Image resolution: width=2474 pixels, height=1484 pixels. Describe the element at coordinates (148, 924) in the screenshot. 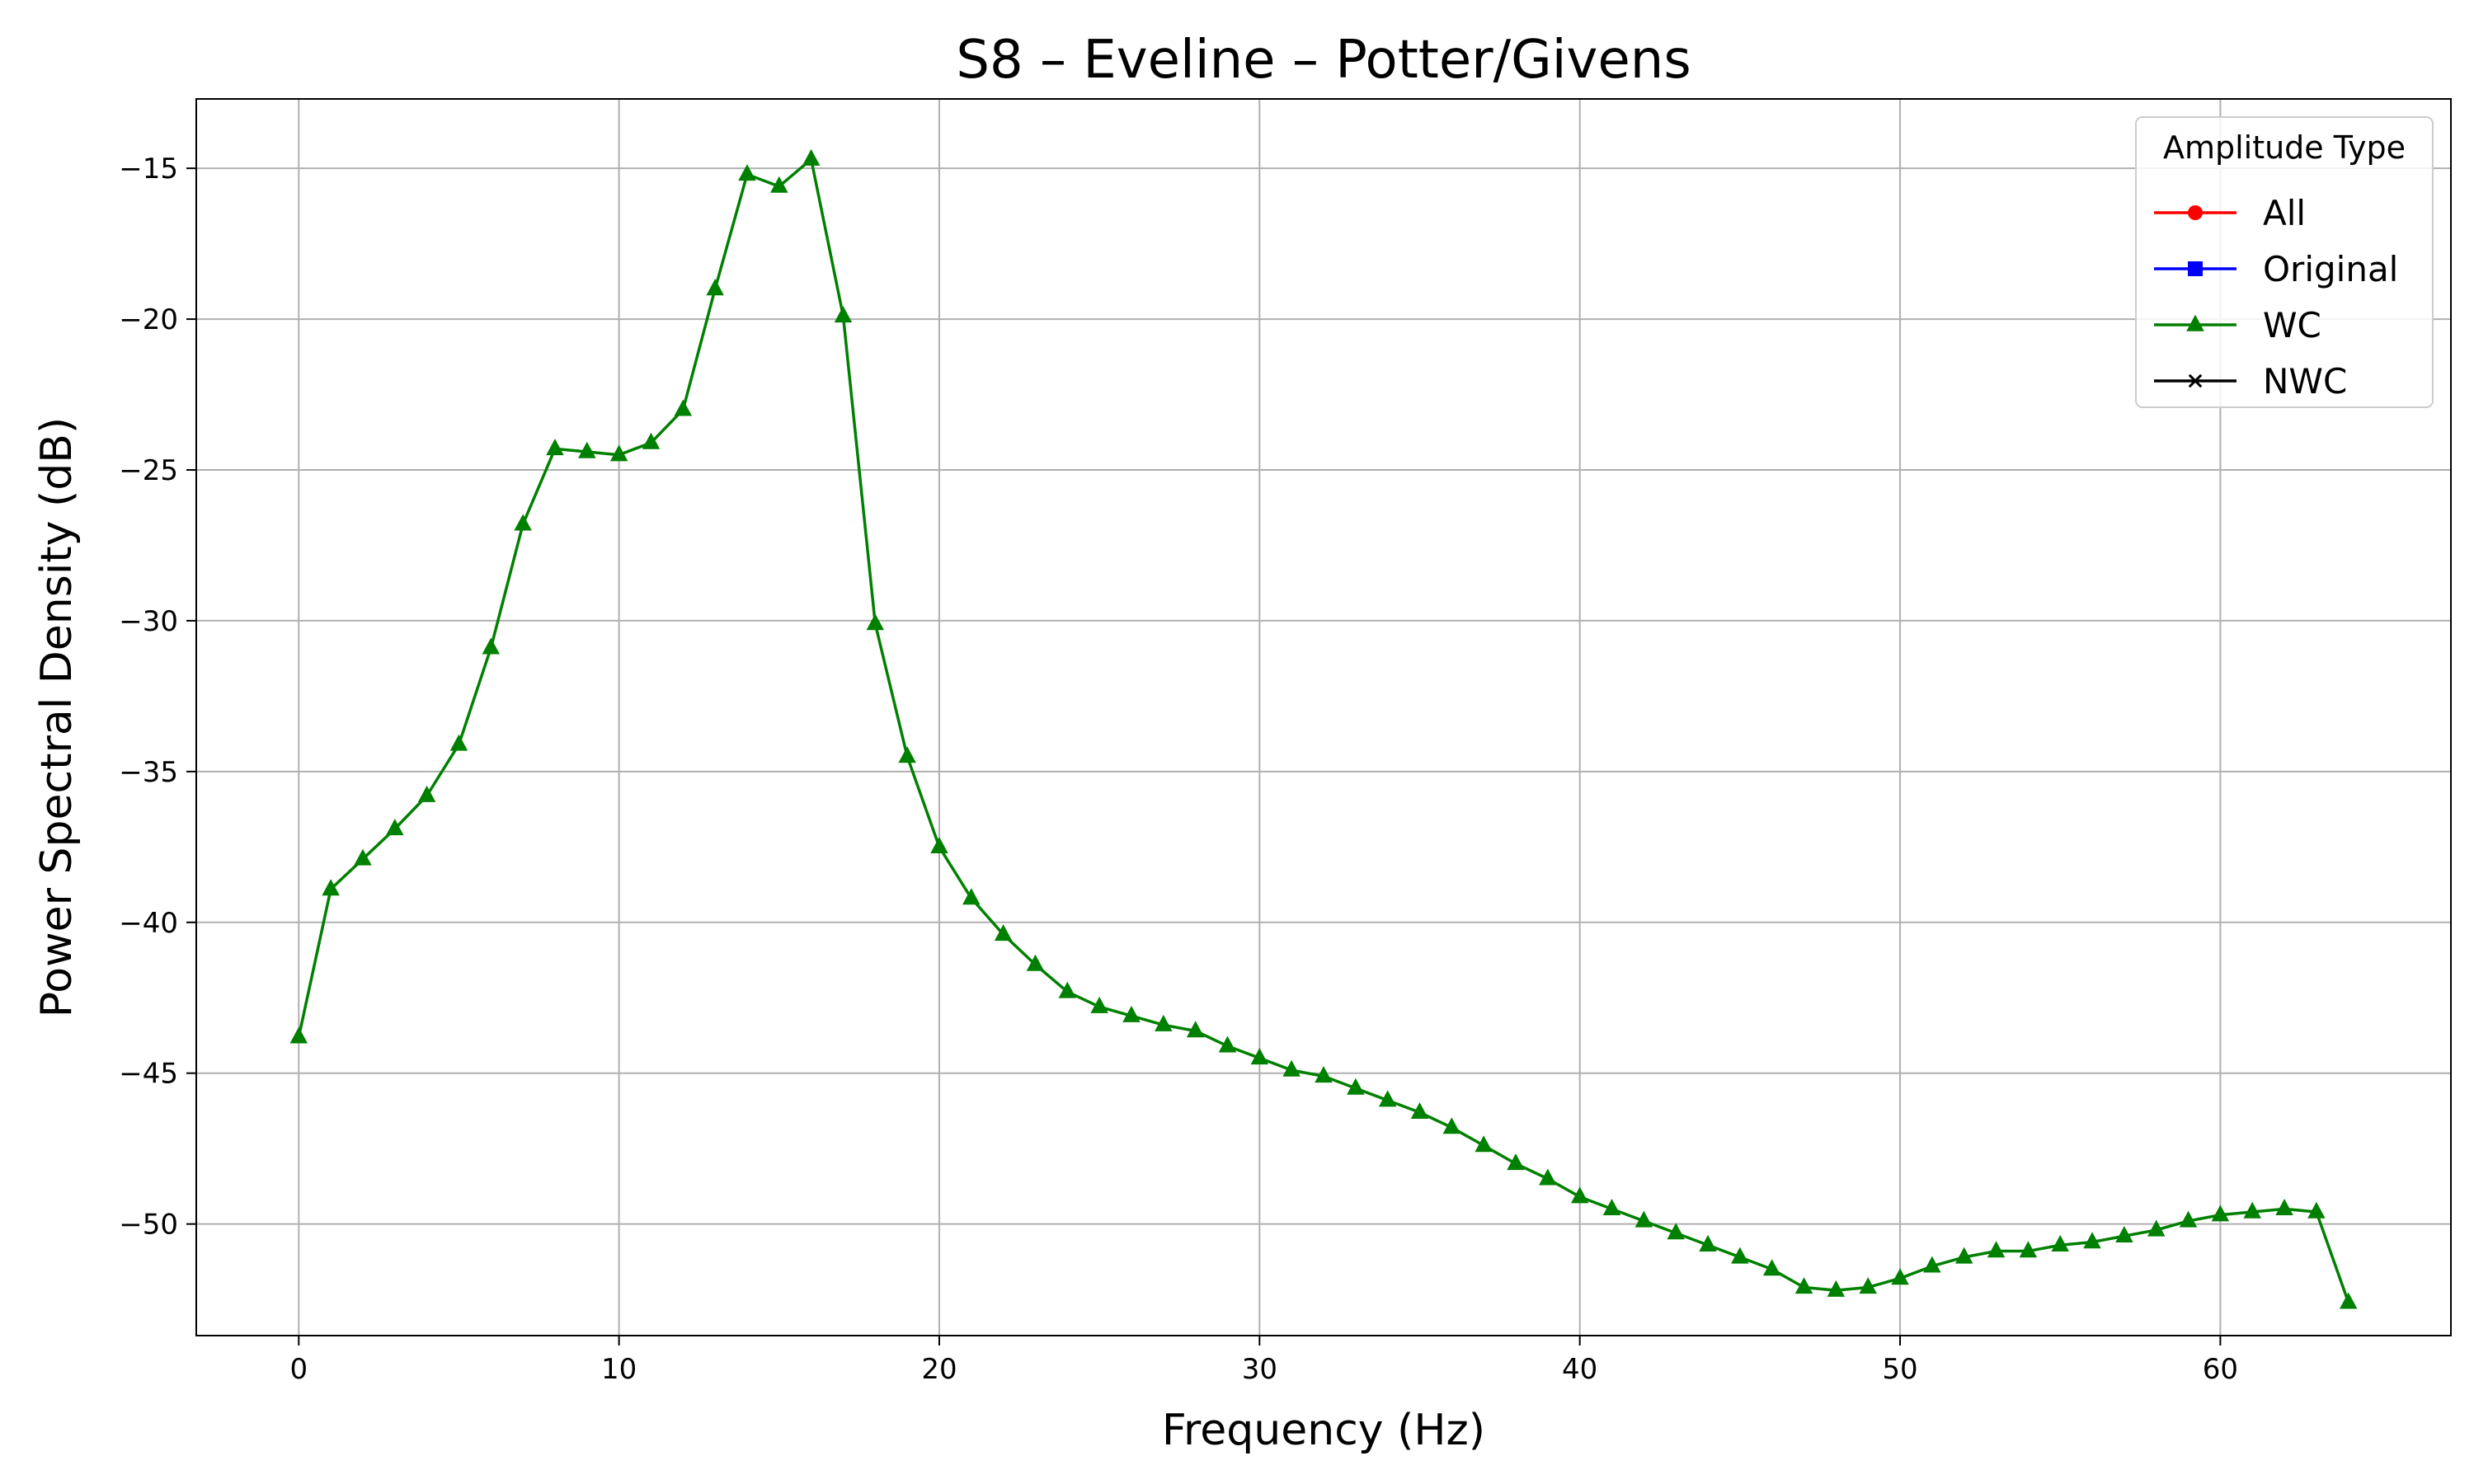

I see `y-tick-label: −40` at that location.